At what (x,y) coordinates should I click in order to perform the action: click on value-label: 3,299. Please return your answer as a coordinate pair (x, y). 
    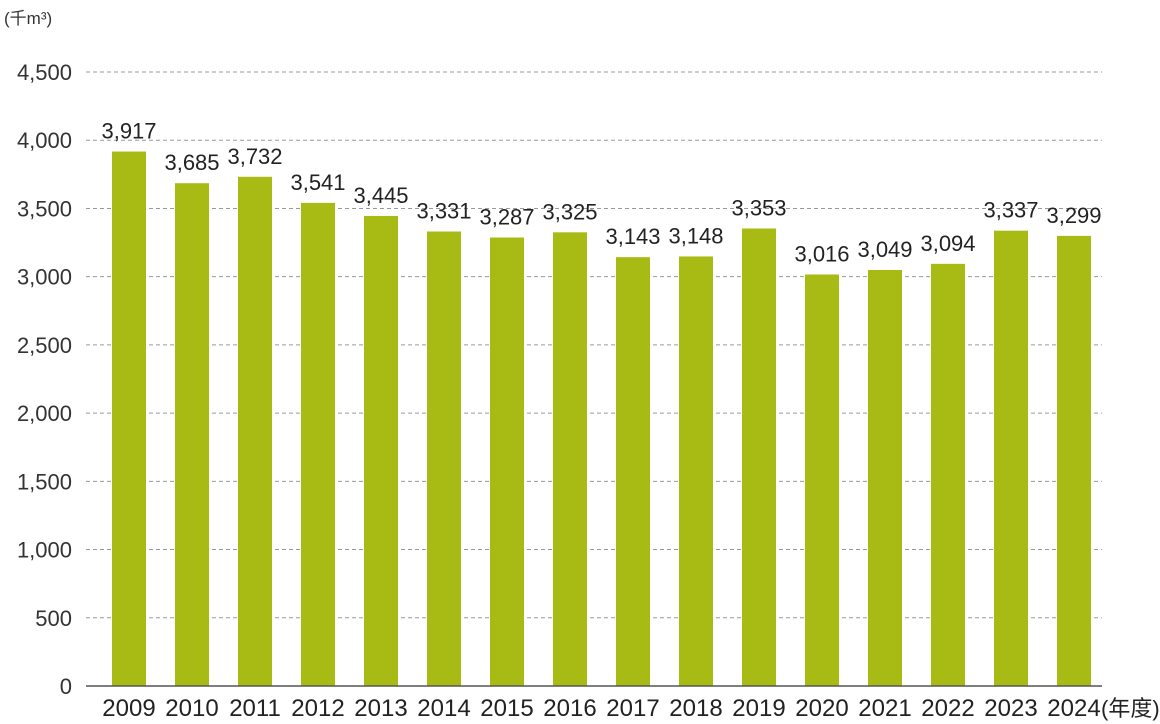
    Looking at the image, I should click on (1073, 215).